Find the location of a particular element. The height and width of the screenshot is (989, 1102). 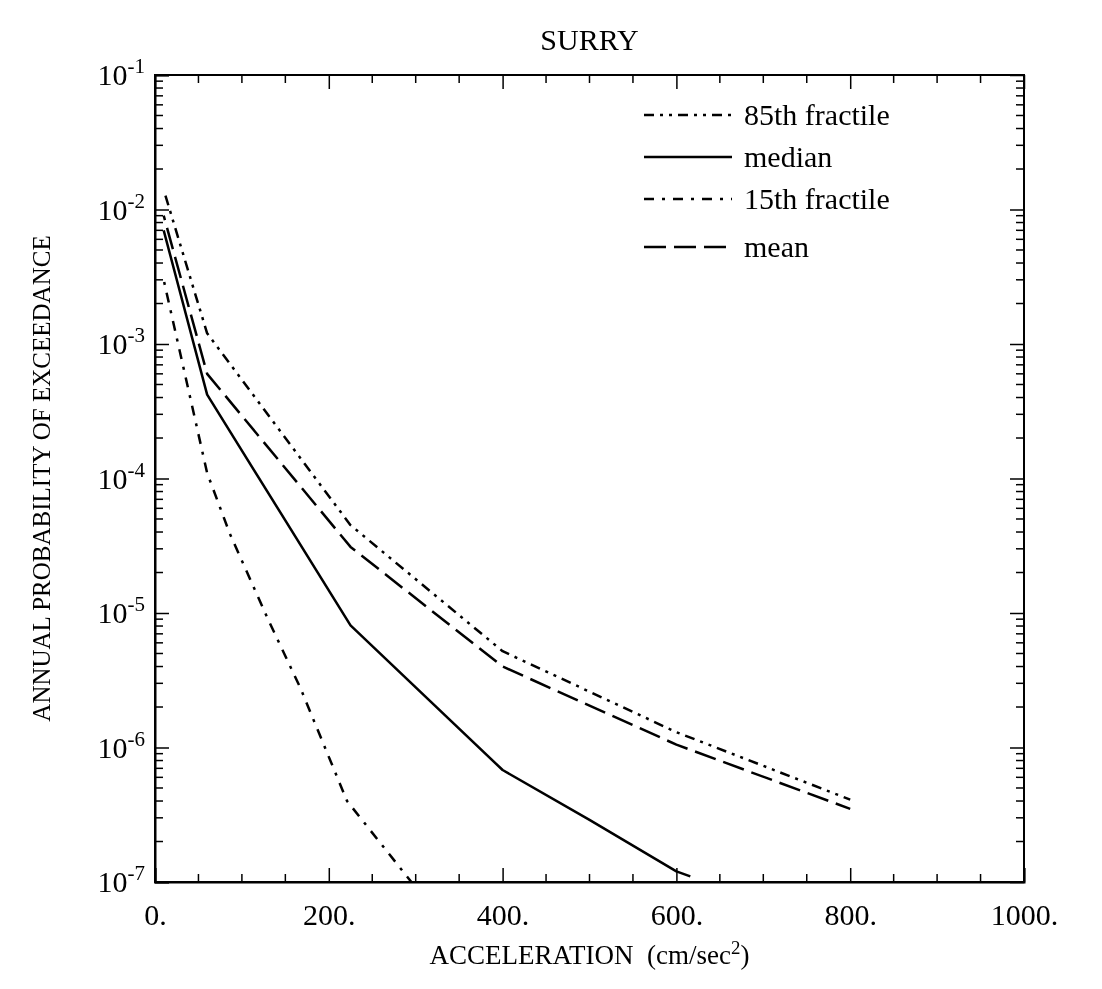

legend-label: 85th fractile is located at coordinates (817, 114).